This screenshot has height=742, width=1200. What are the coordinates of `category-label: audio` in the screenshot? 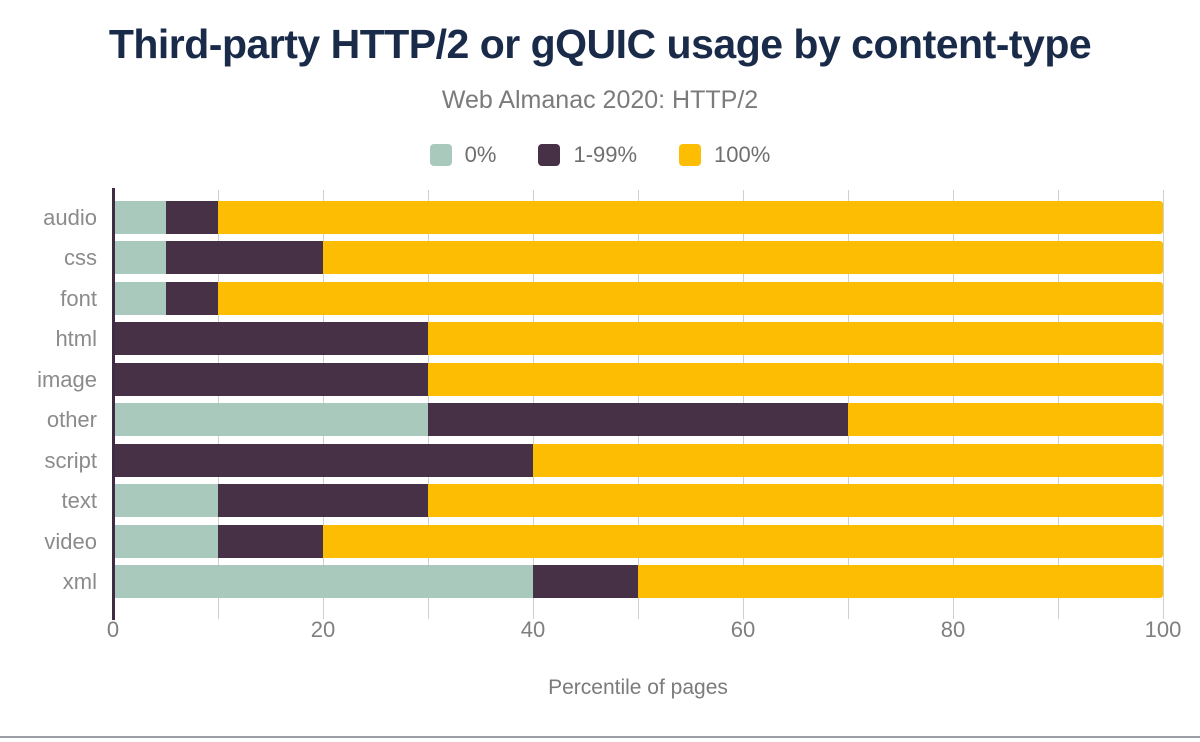 It's located at (70, 217).